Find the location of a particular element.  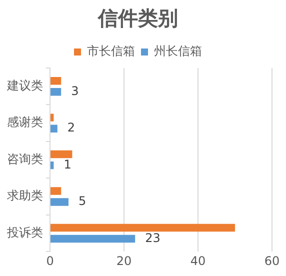

y-tick-label: 感谢类 is located at coordinates (25, 122).